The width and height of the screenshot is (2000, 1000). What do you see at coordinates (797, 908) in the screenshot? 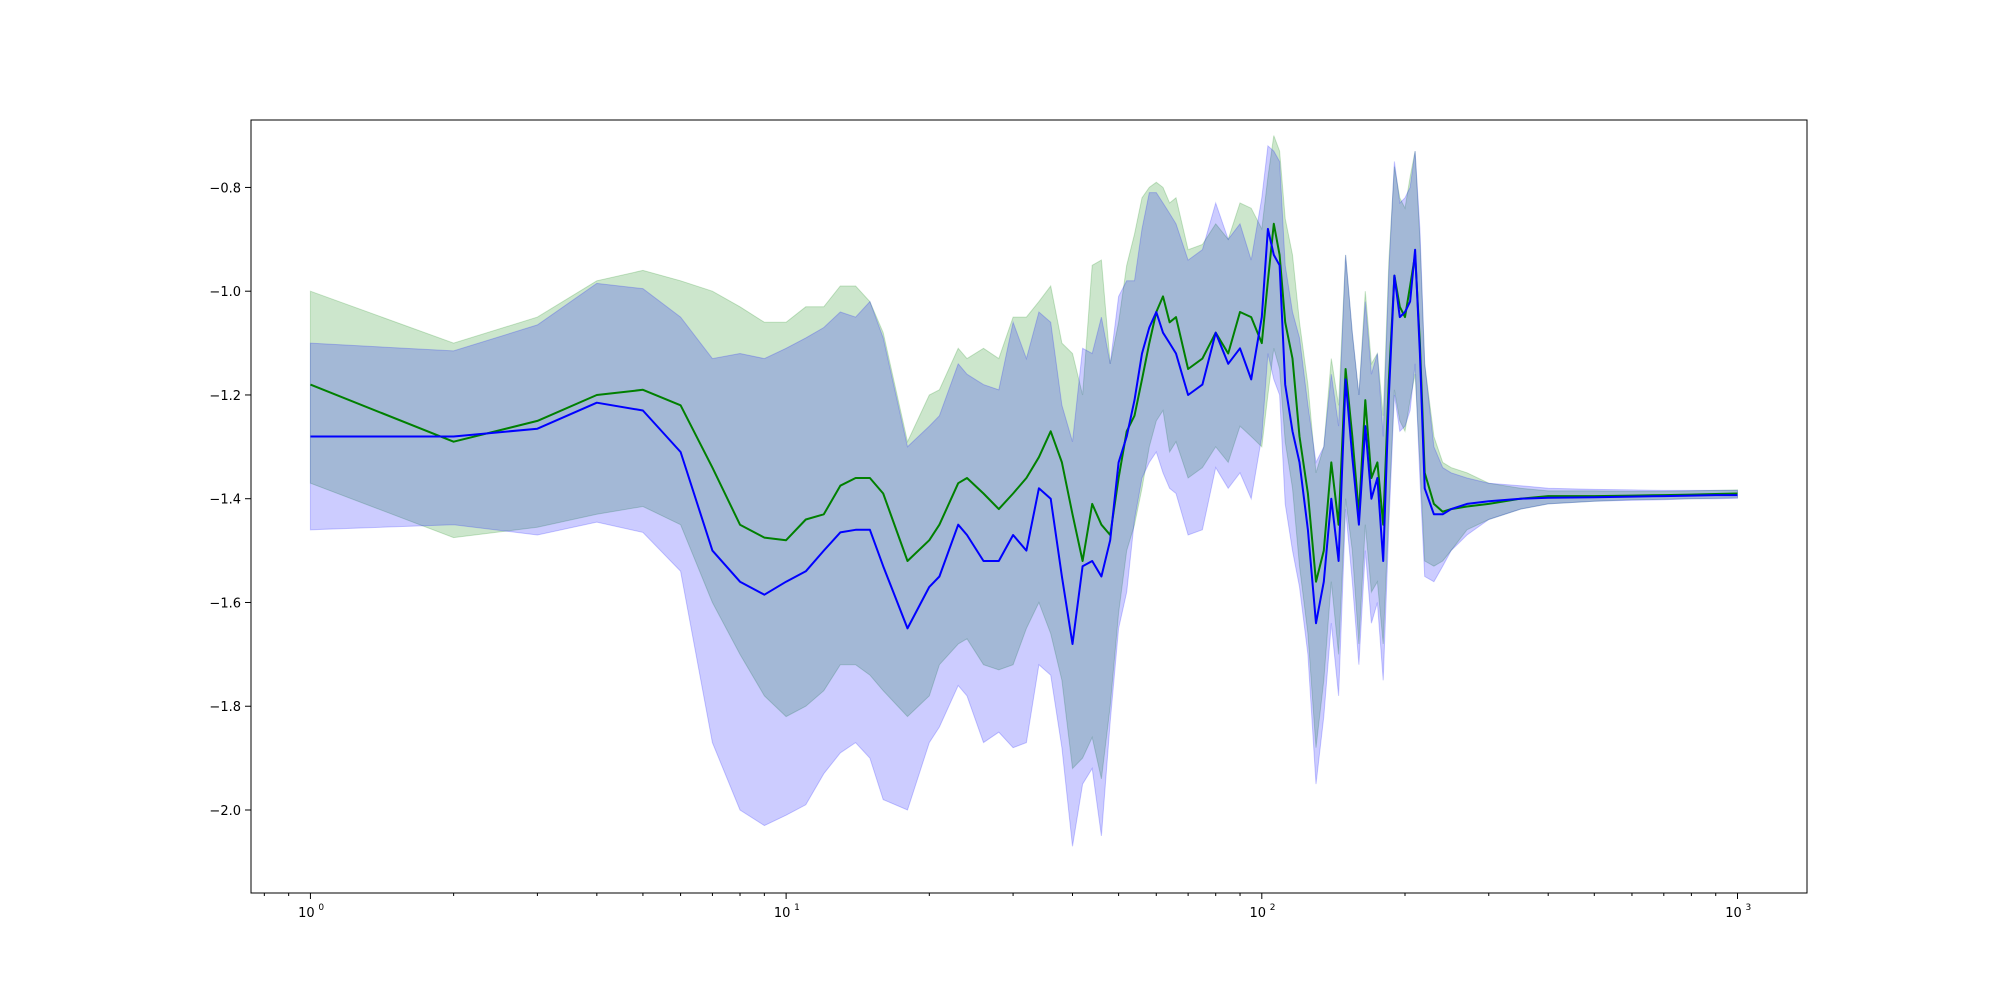
I see `x-tick-exponent: 1` at bounding box center [797, 908].